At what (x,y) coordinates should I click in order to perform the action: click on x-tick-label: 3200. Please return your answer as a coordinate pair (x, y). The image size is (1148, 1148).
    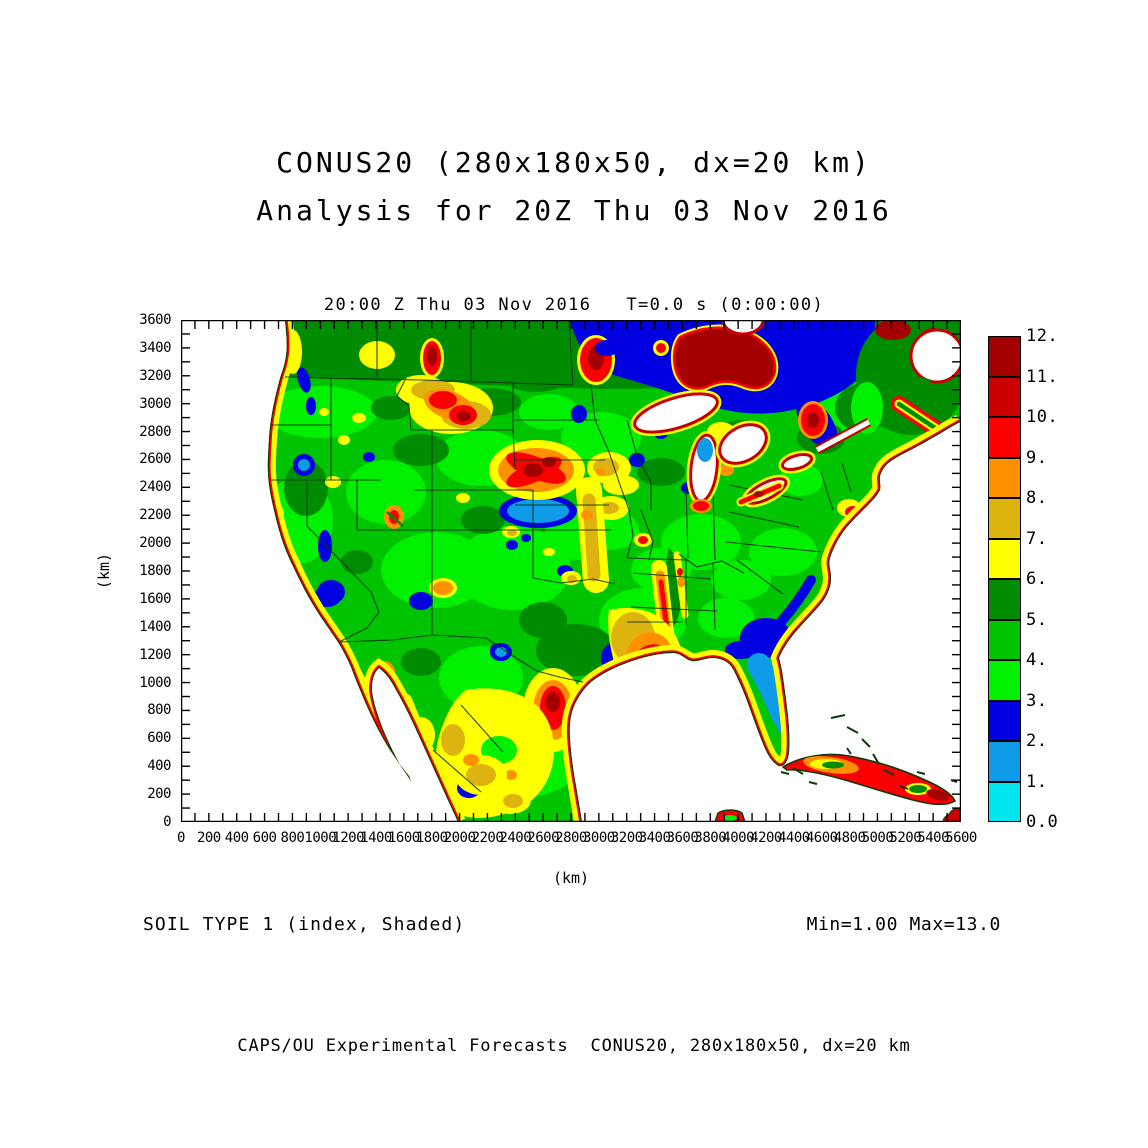
    Looking at the image, I should click on (626, 838).